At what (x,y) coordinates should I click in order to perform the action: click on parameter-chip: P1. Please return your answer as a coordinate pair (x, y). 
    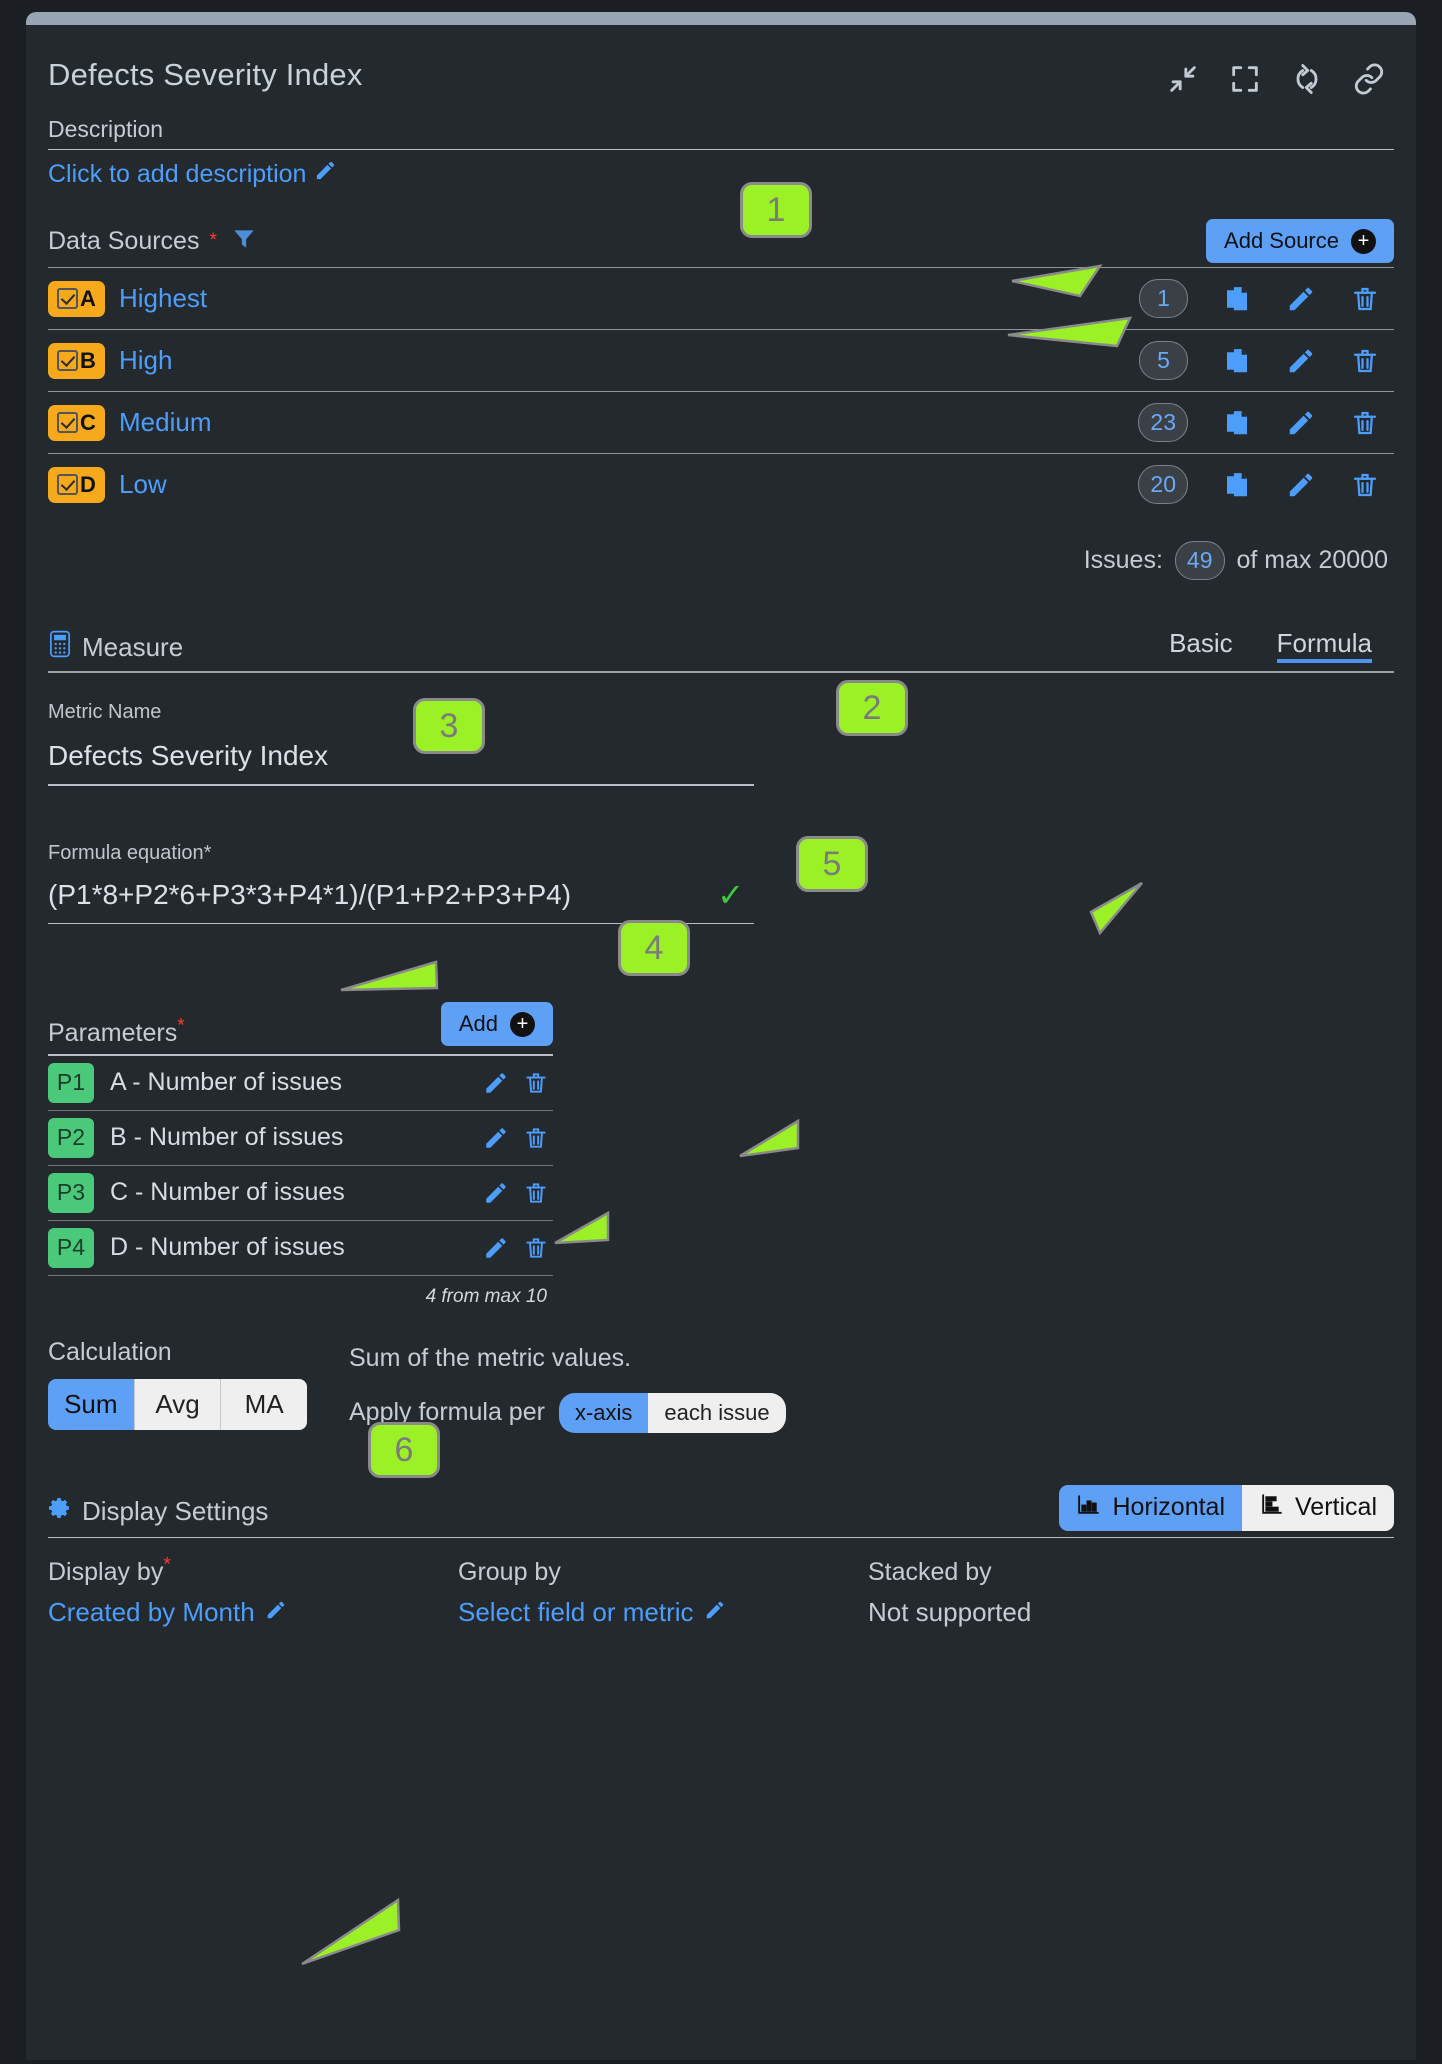
    Looking at the image, I should click on (71, 1082).